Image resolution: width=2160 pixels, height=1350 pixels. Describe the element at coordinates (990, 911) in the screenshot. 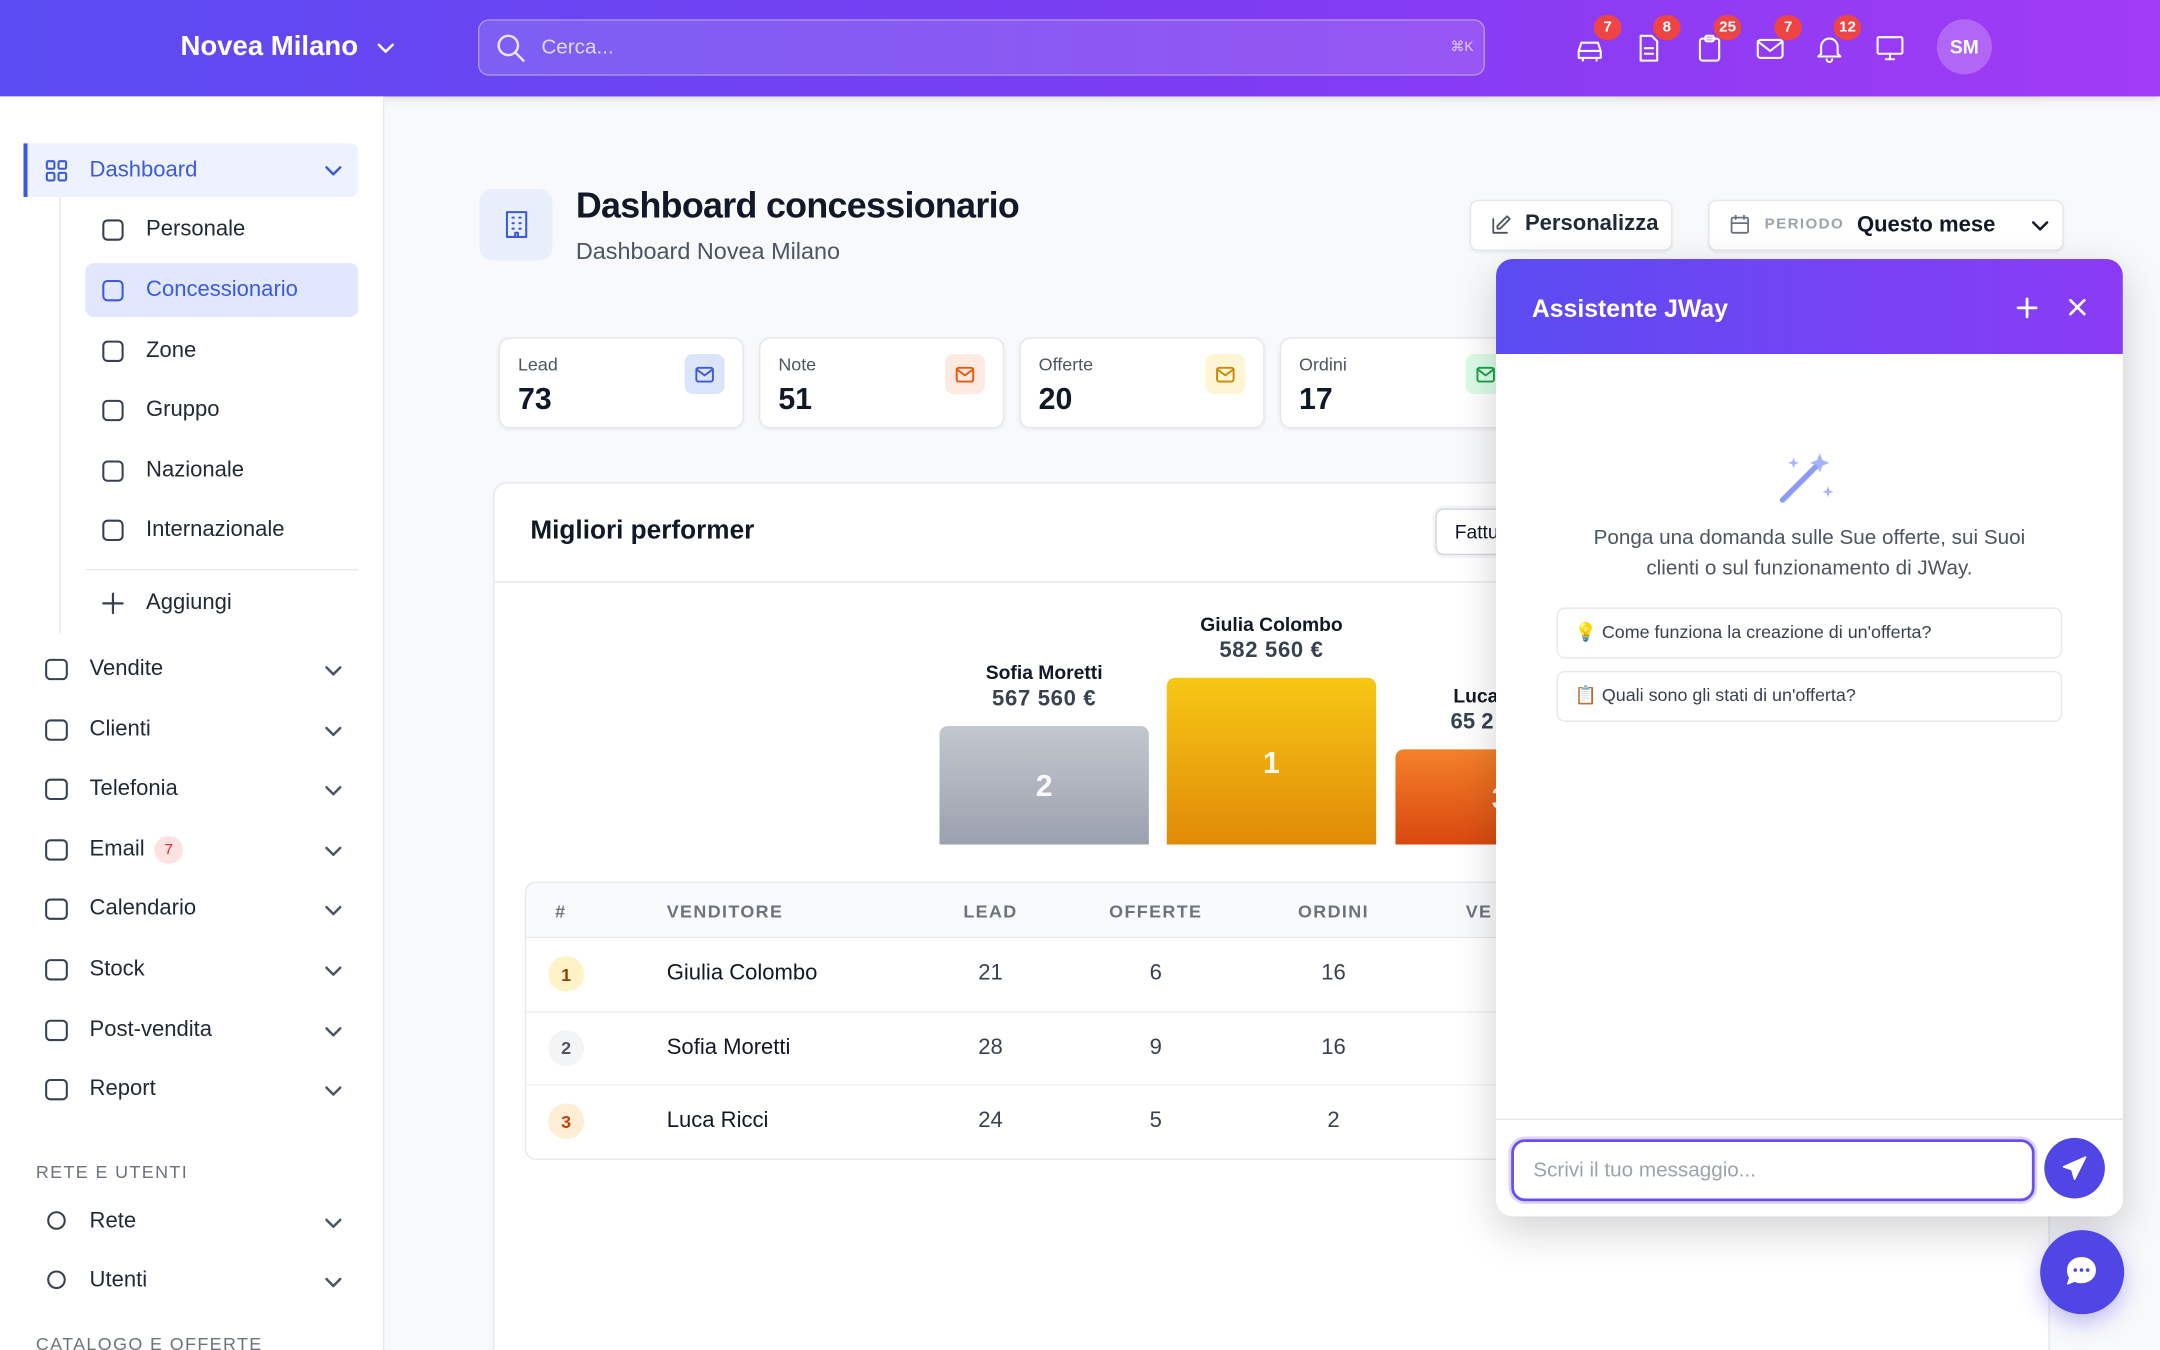

I see `table-header: LEAD` at that location.